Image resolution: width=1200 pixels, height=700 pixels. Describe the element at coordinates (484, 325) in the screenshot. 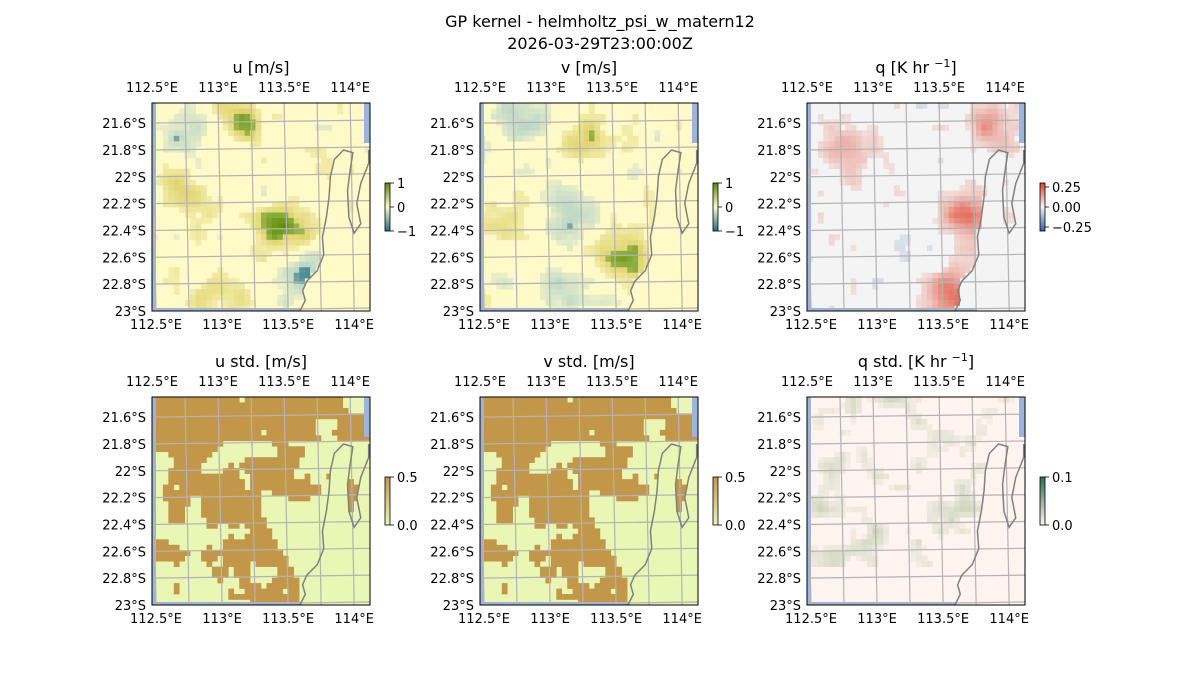

I see `lon-tick-bottom: 112.5°E` at that location.